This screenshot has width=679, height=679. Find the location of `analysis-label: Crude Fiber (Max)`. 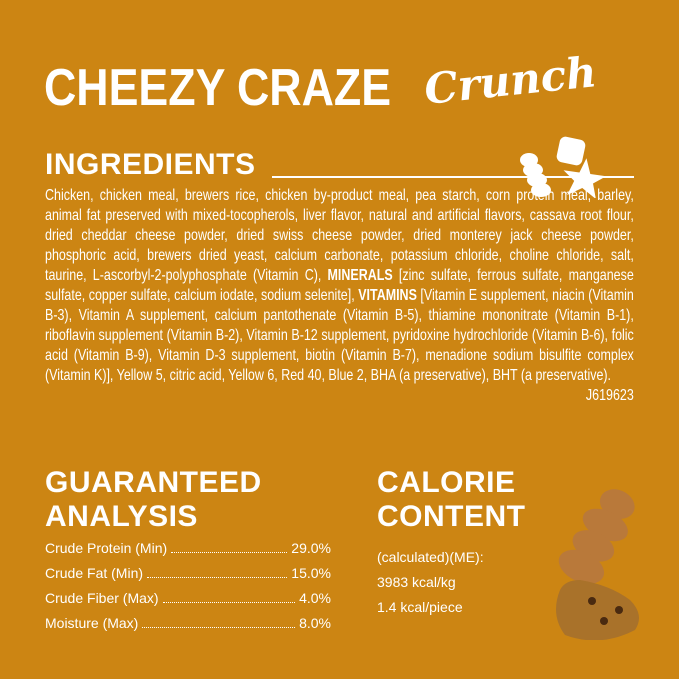

analysis-label: Crude Fiber (Max) is located at coordinates (102, 598).